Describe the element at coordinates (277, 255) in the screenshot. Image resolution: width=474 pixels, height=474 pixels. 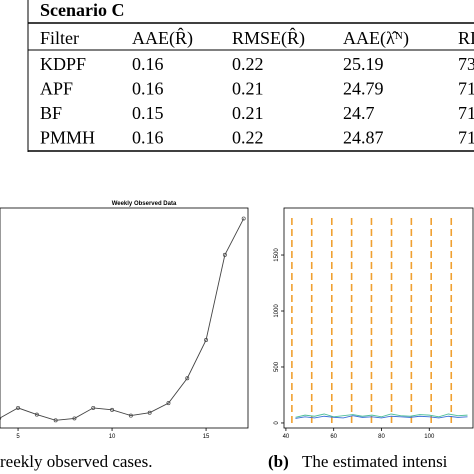
I see `y-tick-label: 1500` at that location.